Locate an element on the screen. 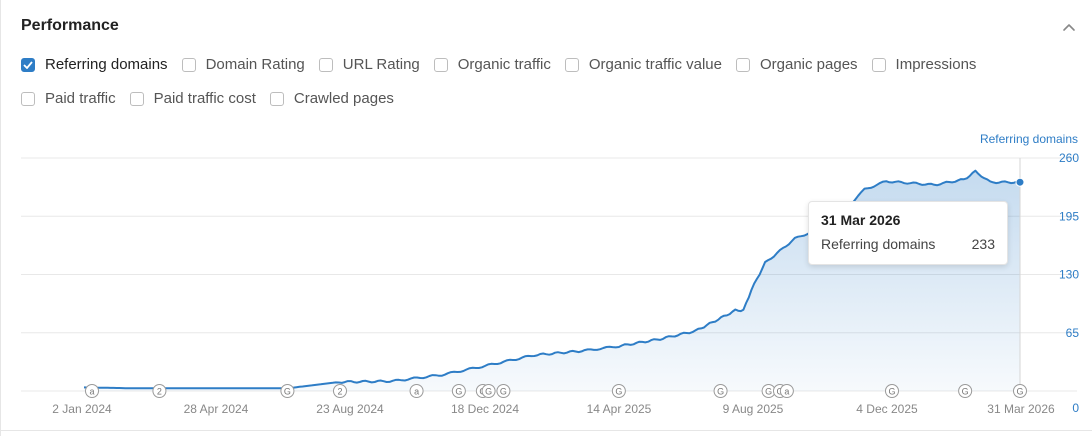 Image resolution: width=1092 pixels, height=436 pixels. metric-label: Impressions is located at coordinates (936, 64).